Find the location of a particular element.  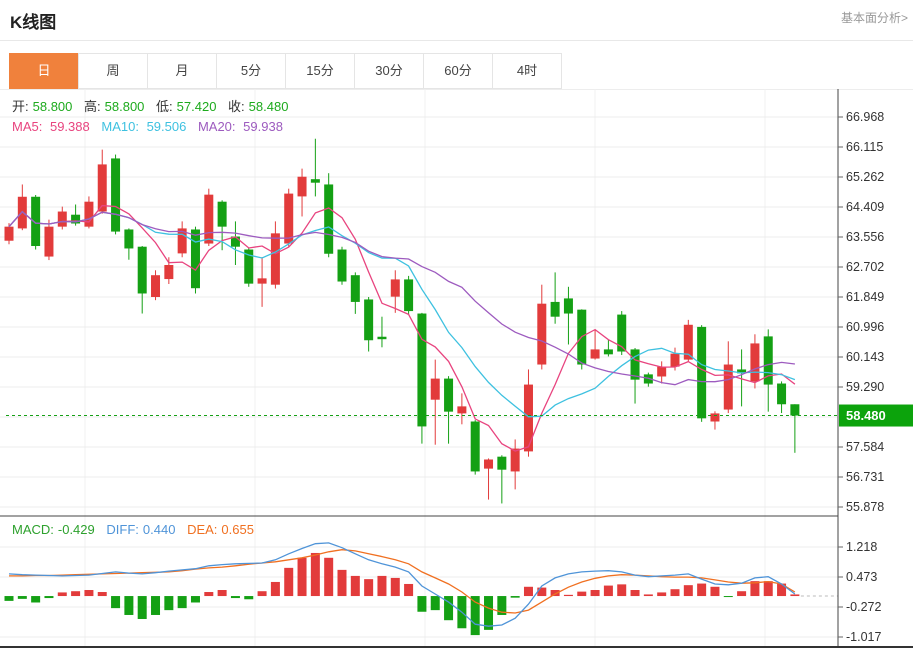

macd-axis-label: -0.272 is located at coordinates (863, 607).